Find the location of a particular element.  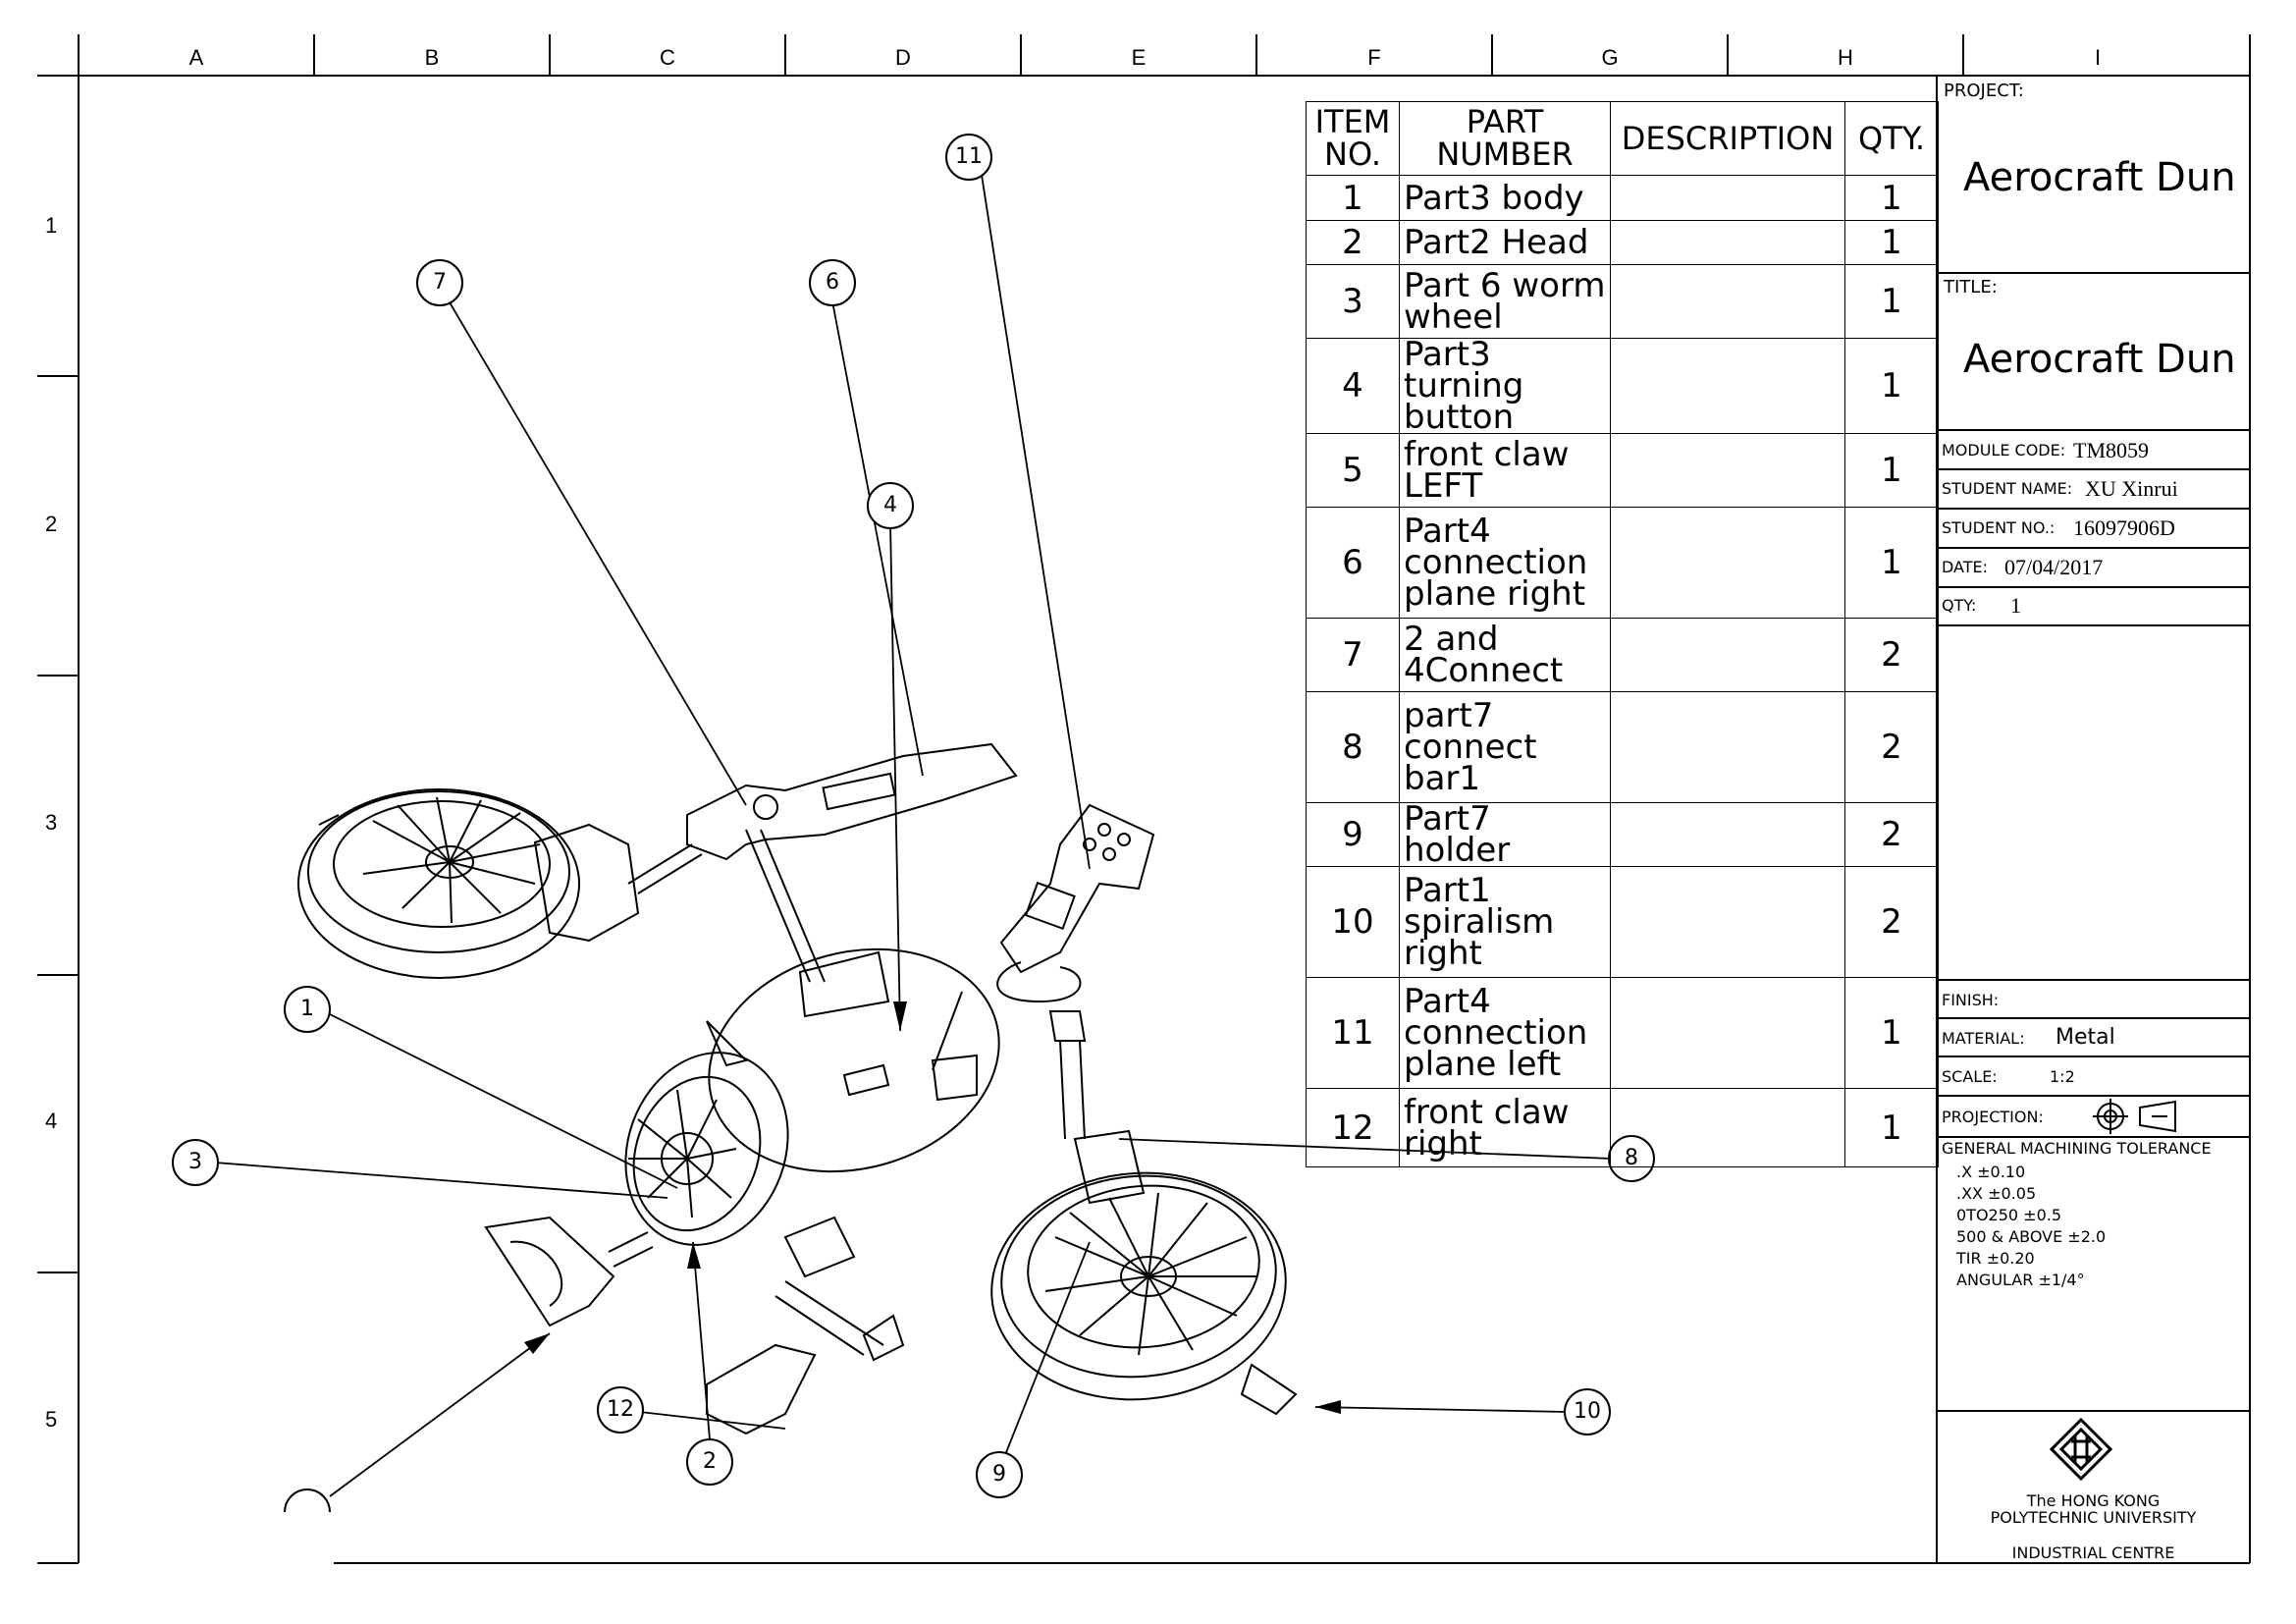

bom-part-number: Part3 body is located at coordinates (1505, 198).